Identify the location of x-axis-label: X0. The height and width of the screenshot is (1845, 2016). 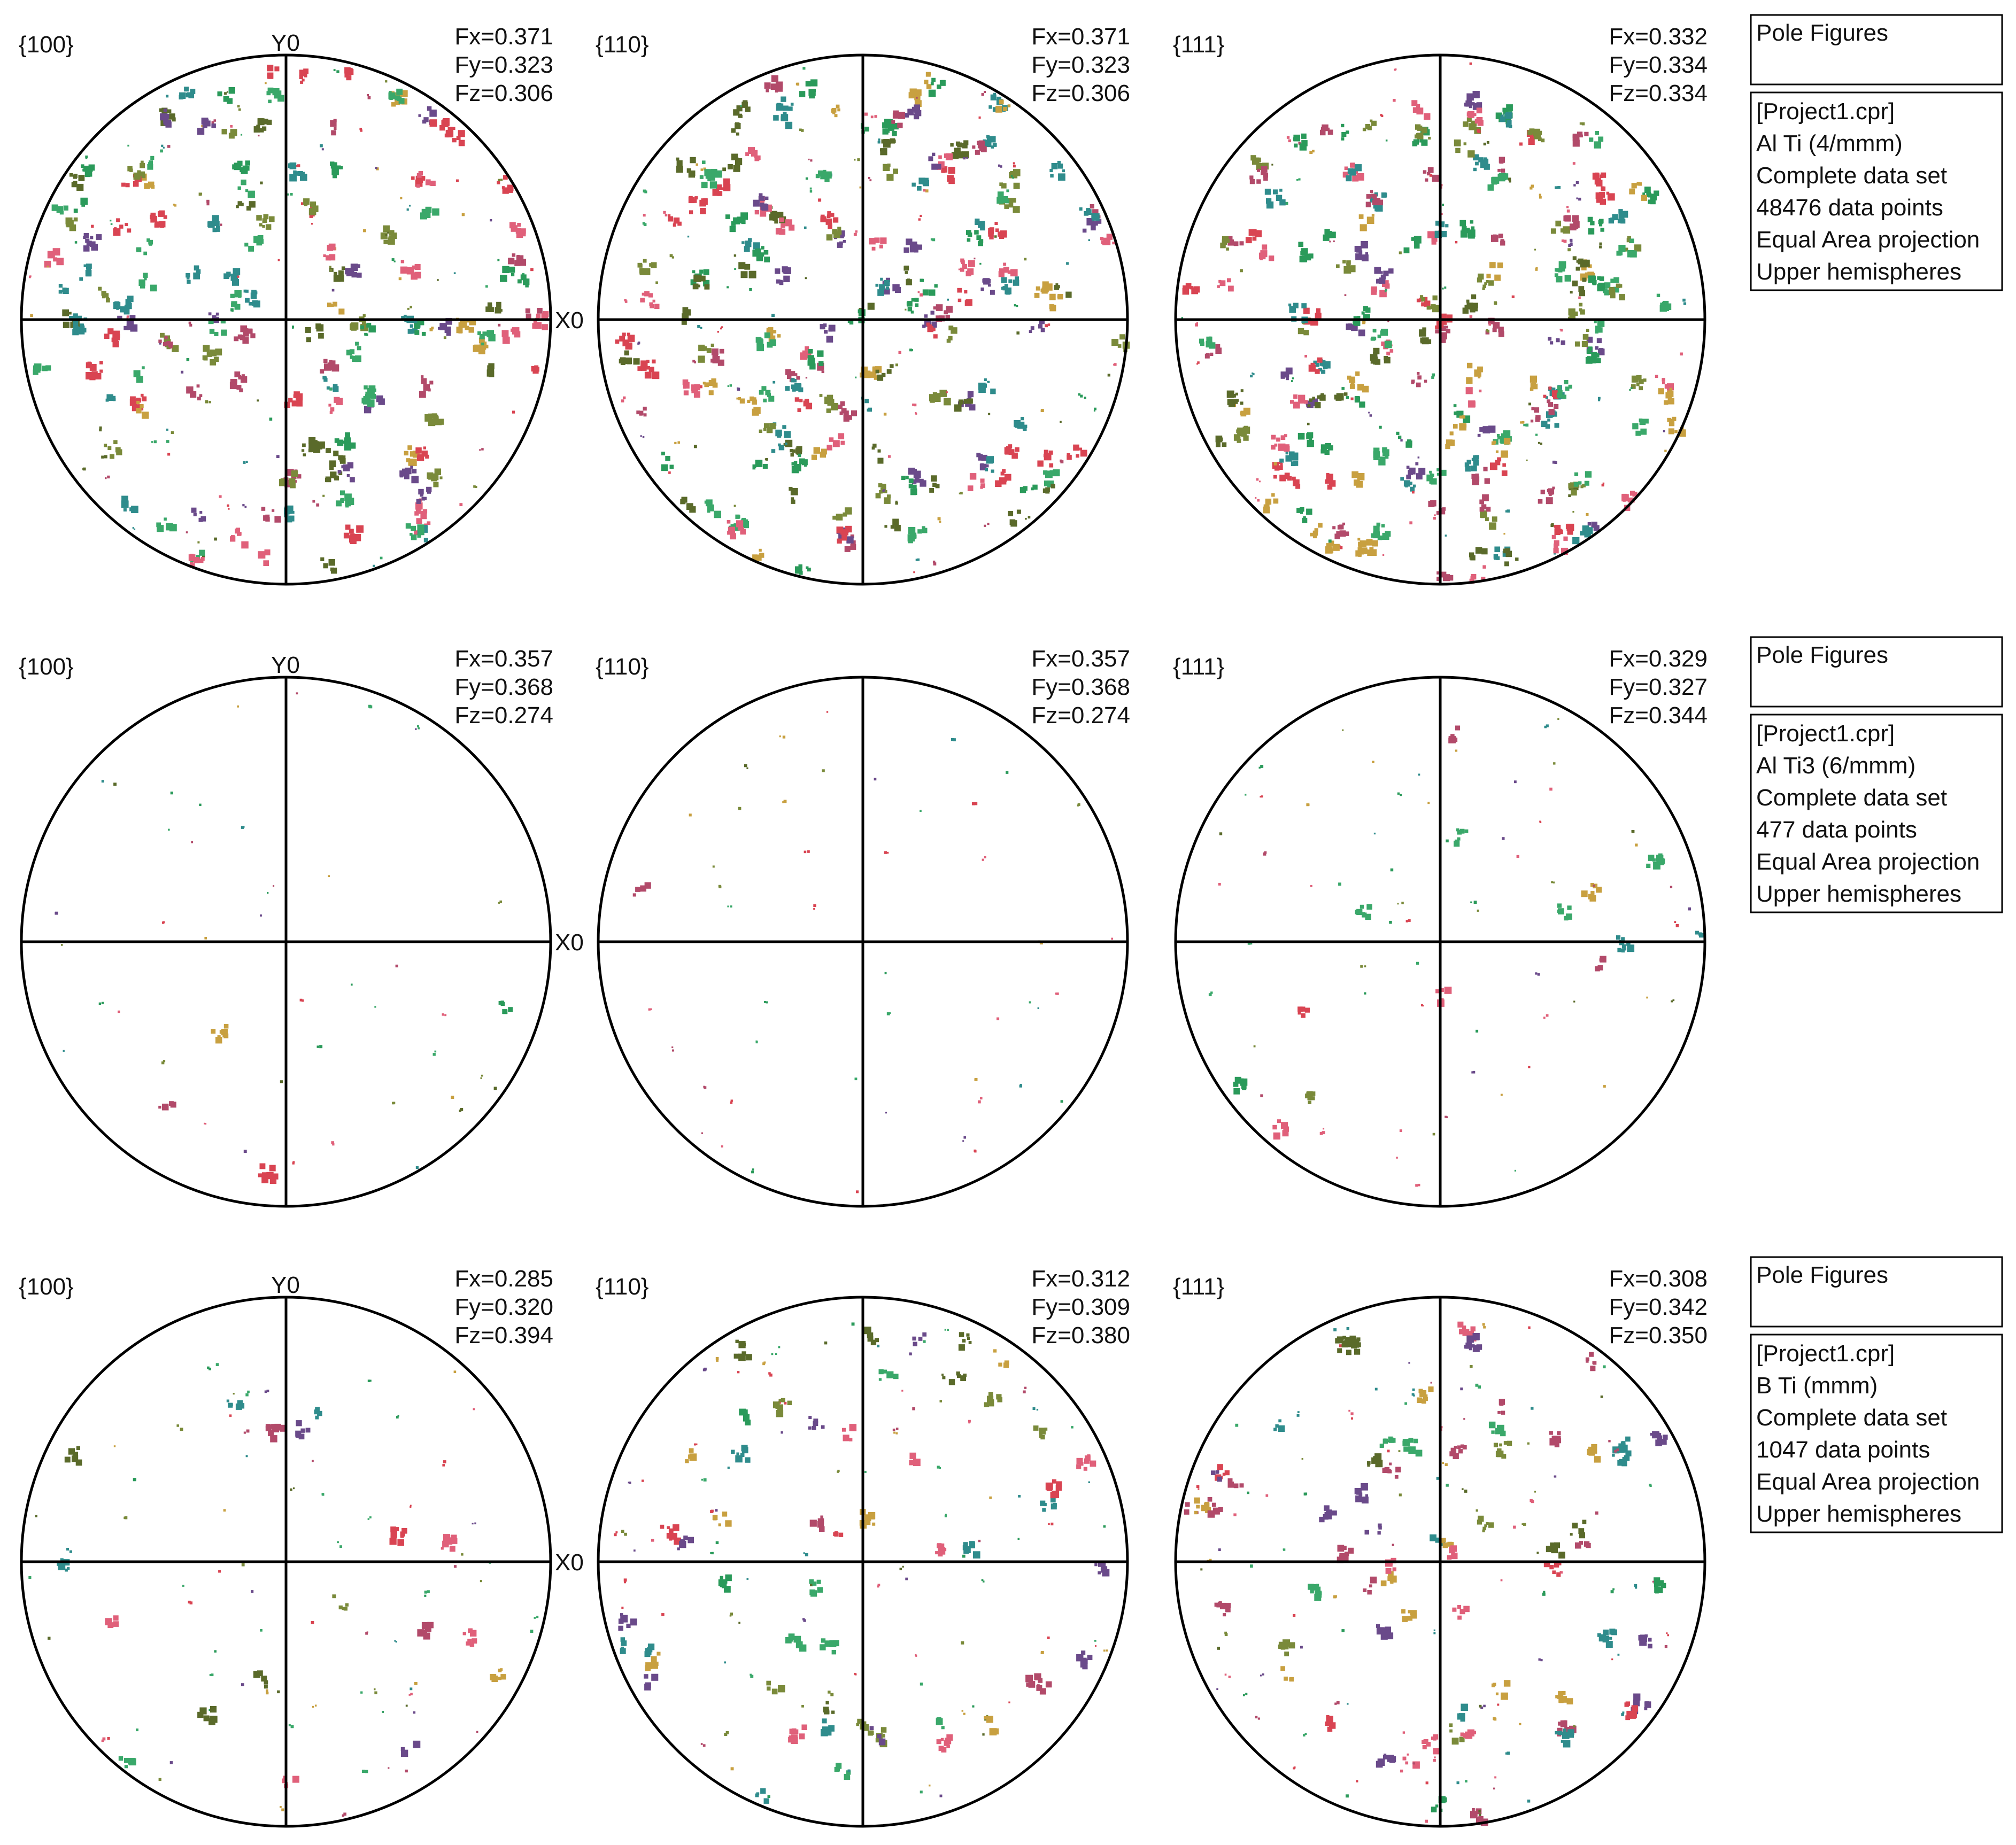
(569, 1562).